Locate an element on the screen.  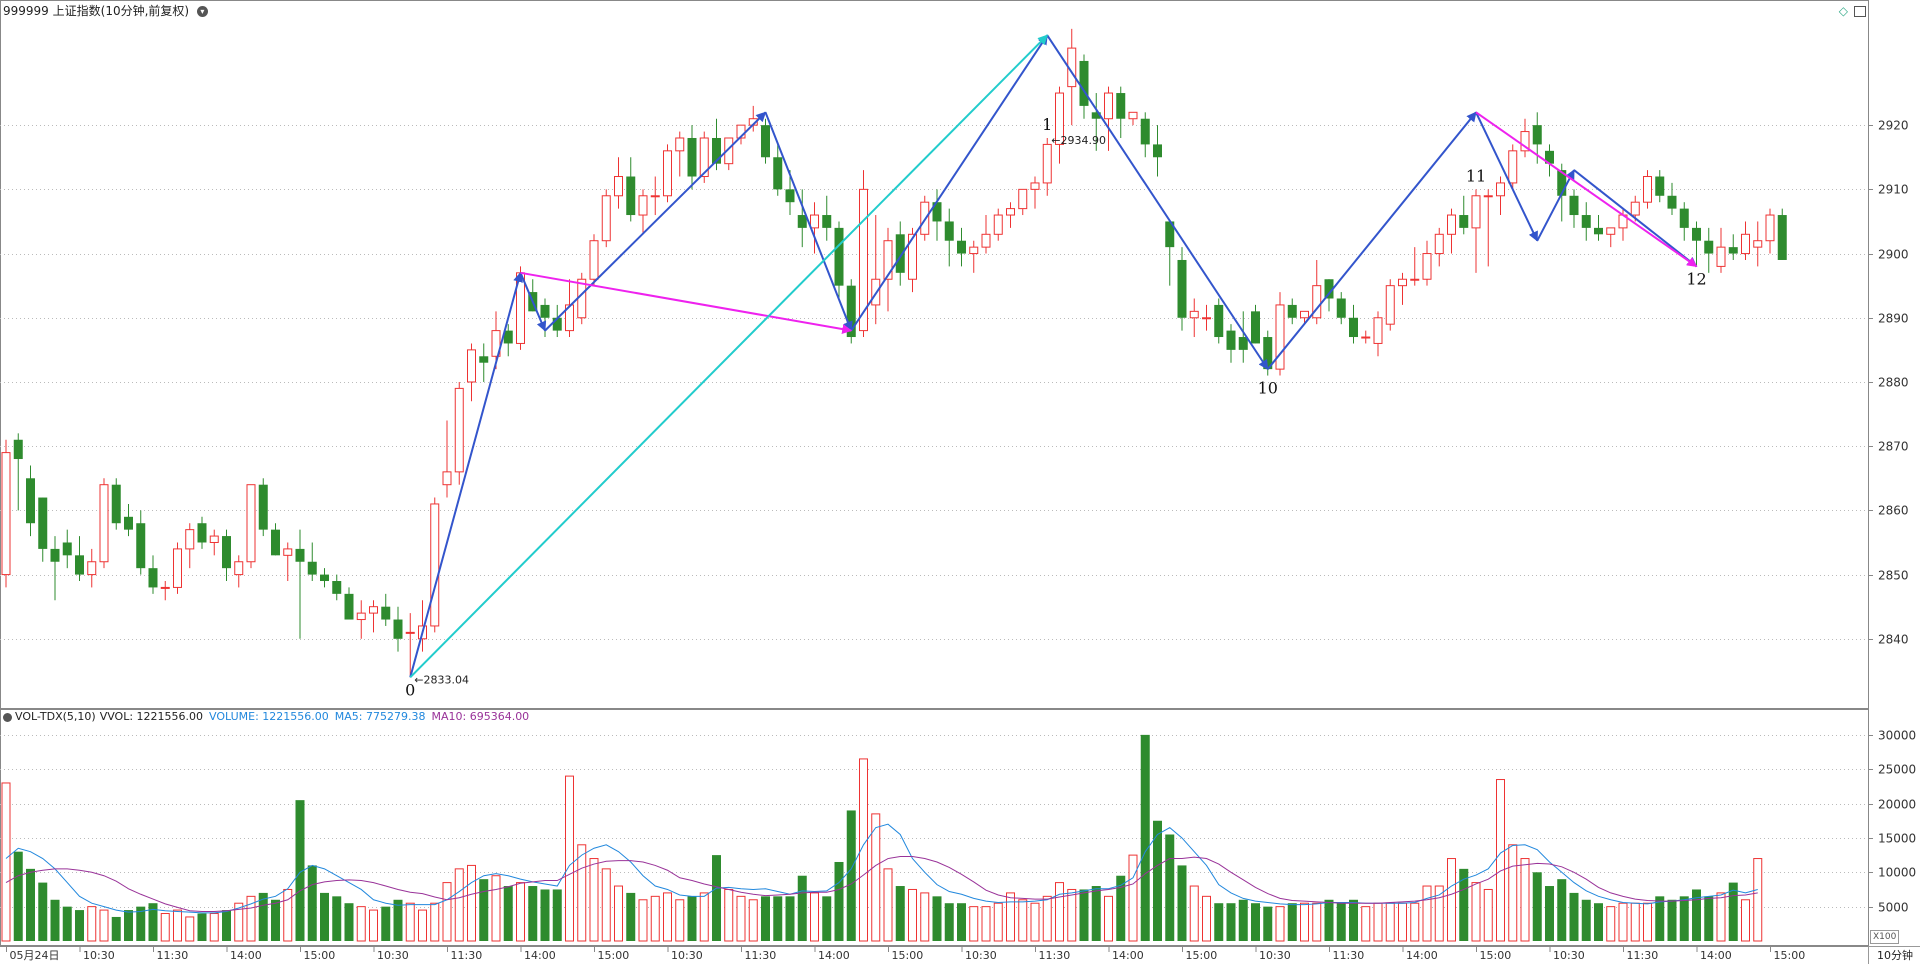
wave-label: 0 is located at coordinates (410, 689).